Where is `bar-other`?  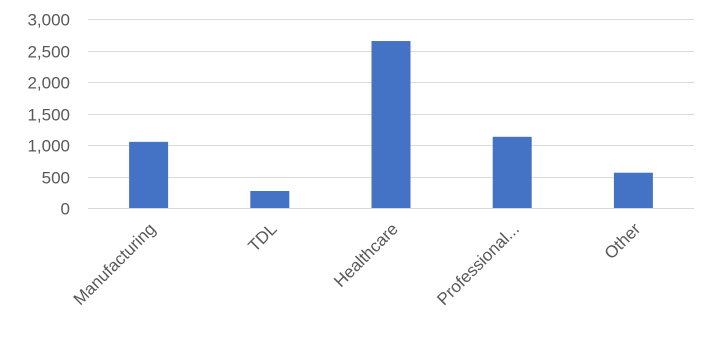
bar-other is located at coordinates (633, 190).